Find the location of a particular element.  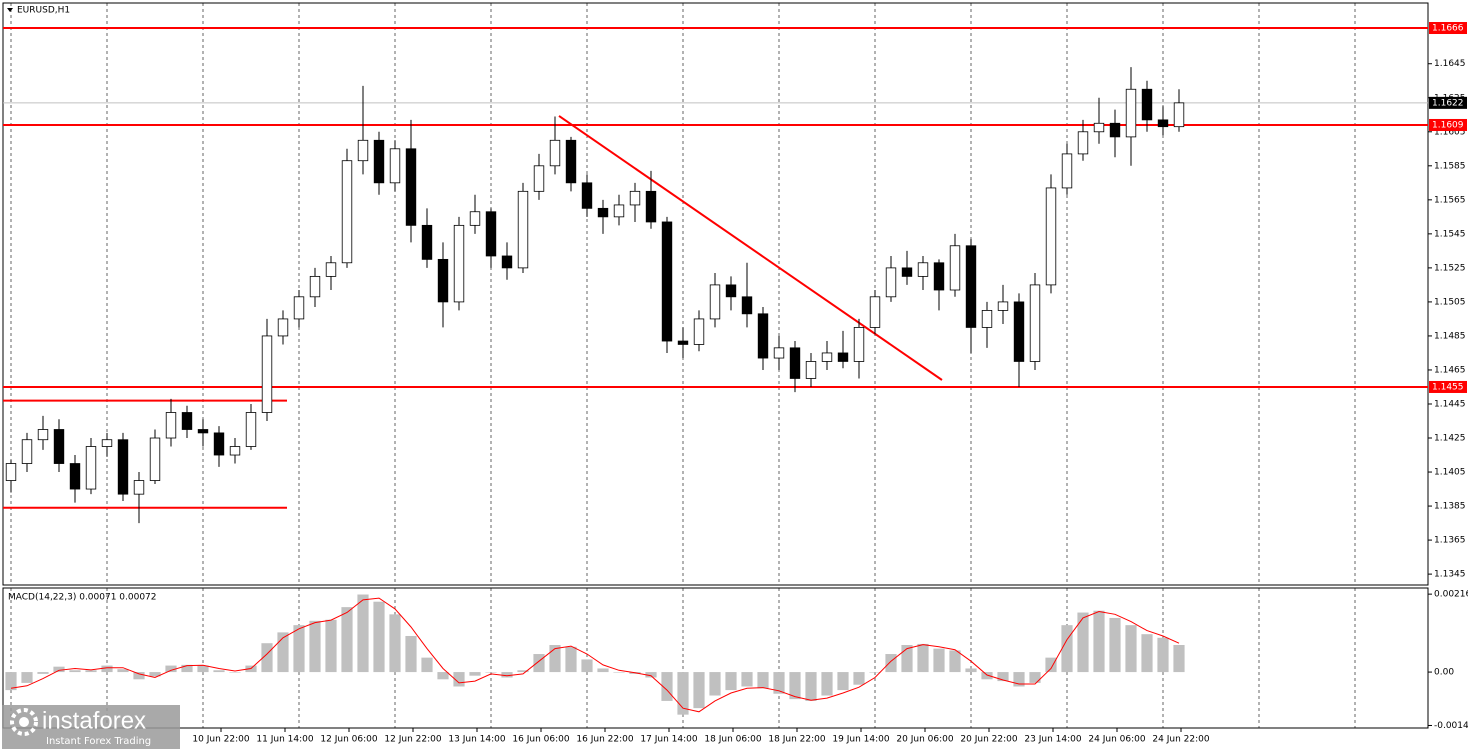

x-tick-label: 20 Jun 06:00 is located at coordinates (924, 740).